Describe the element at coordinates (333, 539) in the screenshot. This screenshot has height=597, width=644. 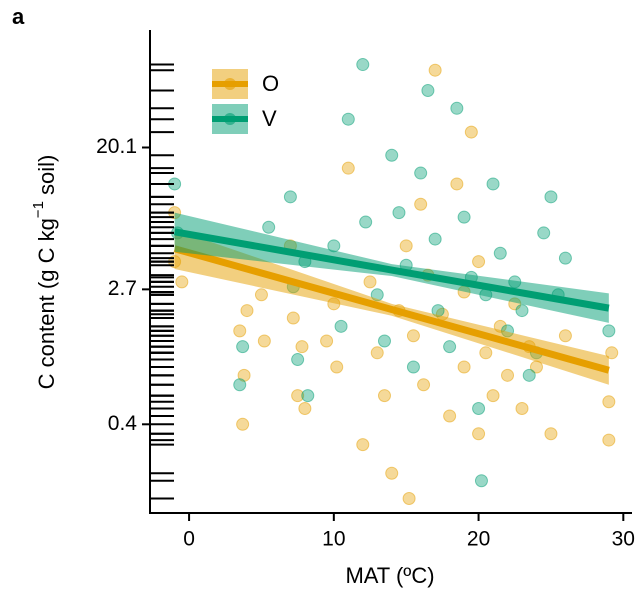
I see `x-tick-label: 10` at that location.